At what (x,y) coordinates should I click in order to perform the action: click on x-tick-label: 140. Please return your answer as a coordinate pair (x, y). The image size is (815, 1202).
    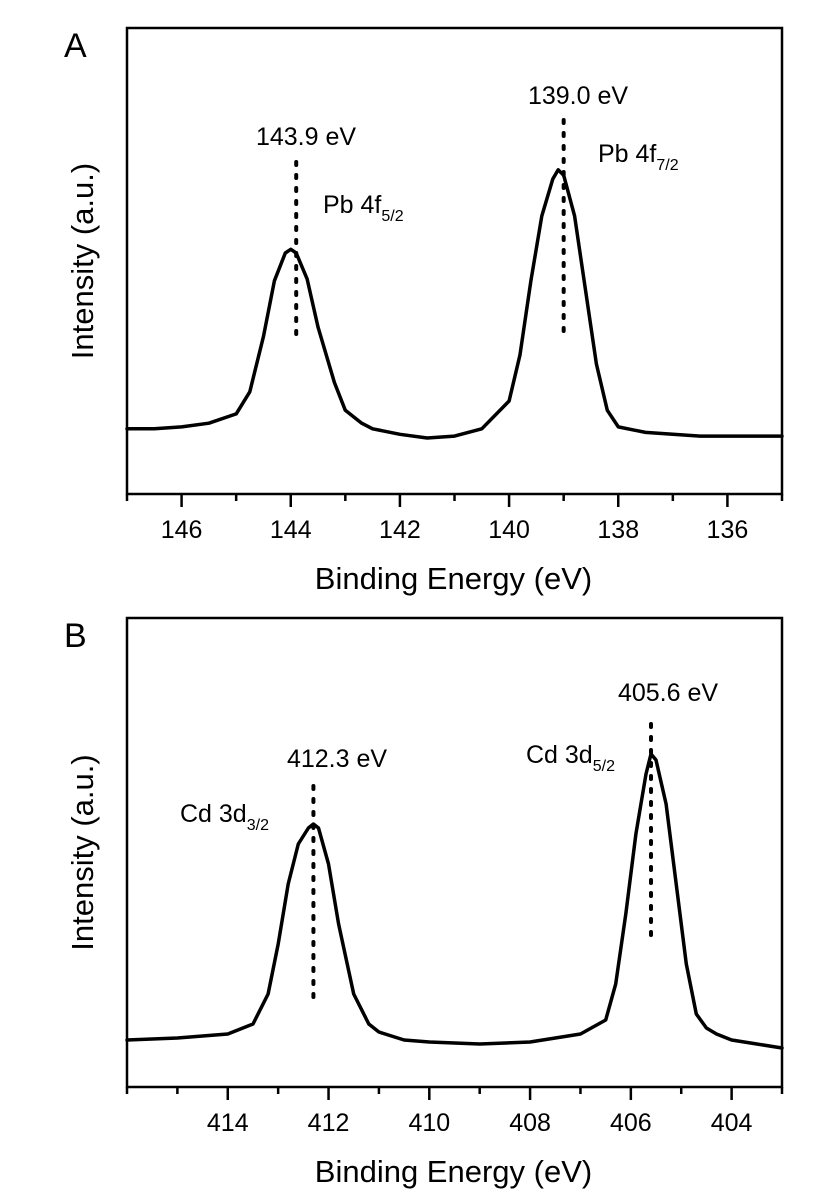
    Looking at the image, I should click on (509, 530).